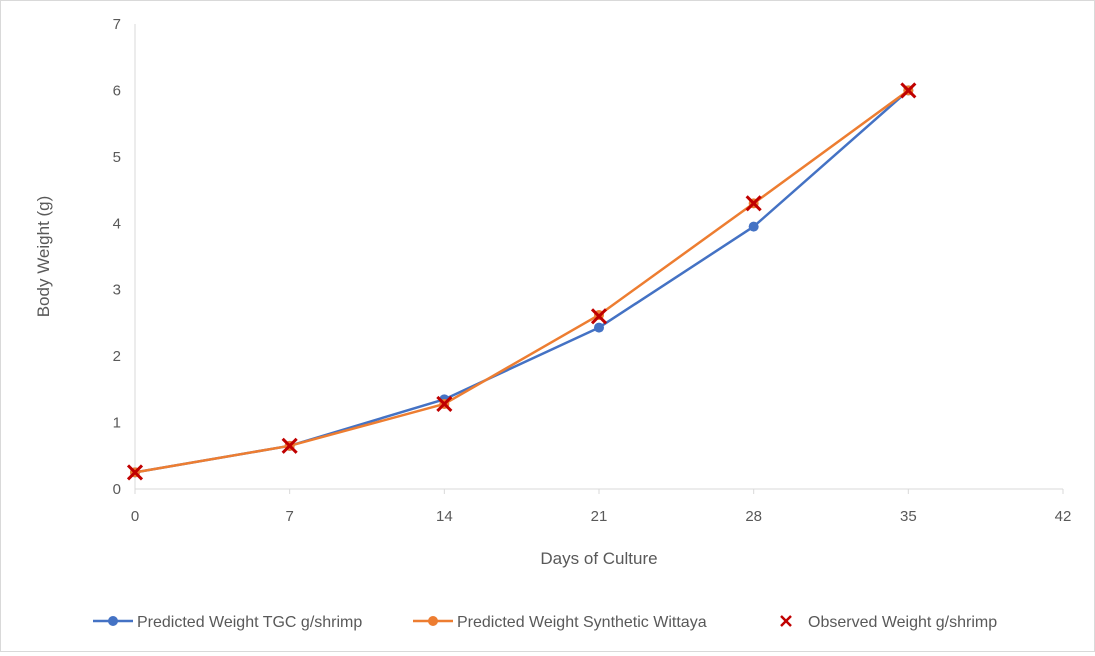 The width and height of the screenshot is (1095, 656). Describe the element at coordinates (117, 290) in the screenshot. I see `y-tick-label: 3` at that location.